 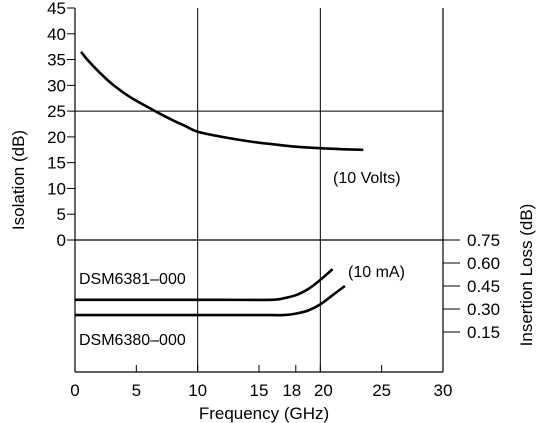 What do you see at coordinates (56, 137) in the screenshot?
I see `left-tick-label: 20` at bounding box center [56, 137].